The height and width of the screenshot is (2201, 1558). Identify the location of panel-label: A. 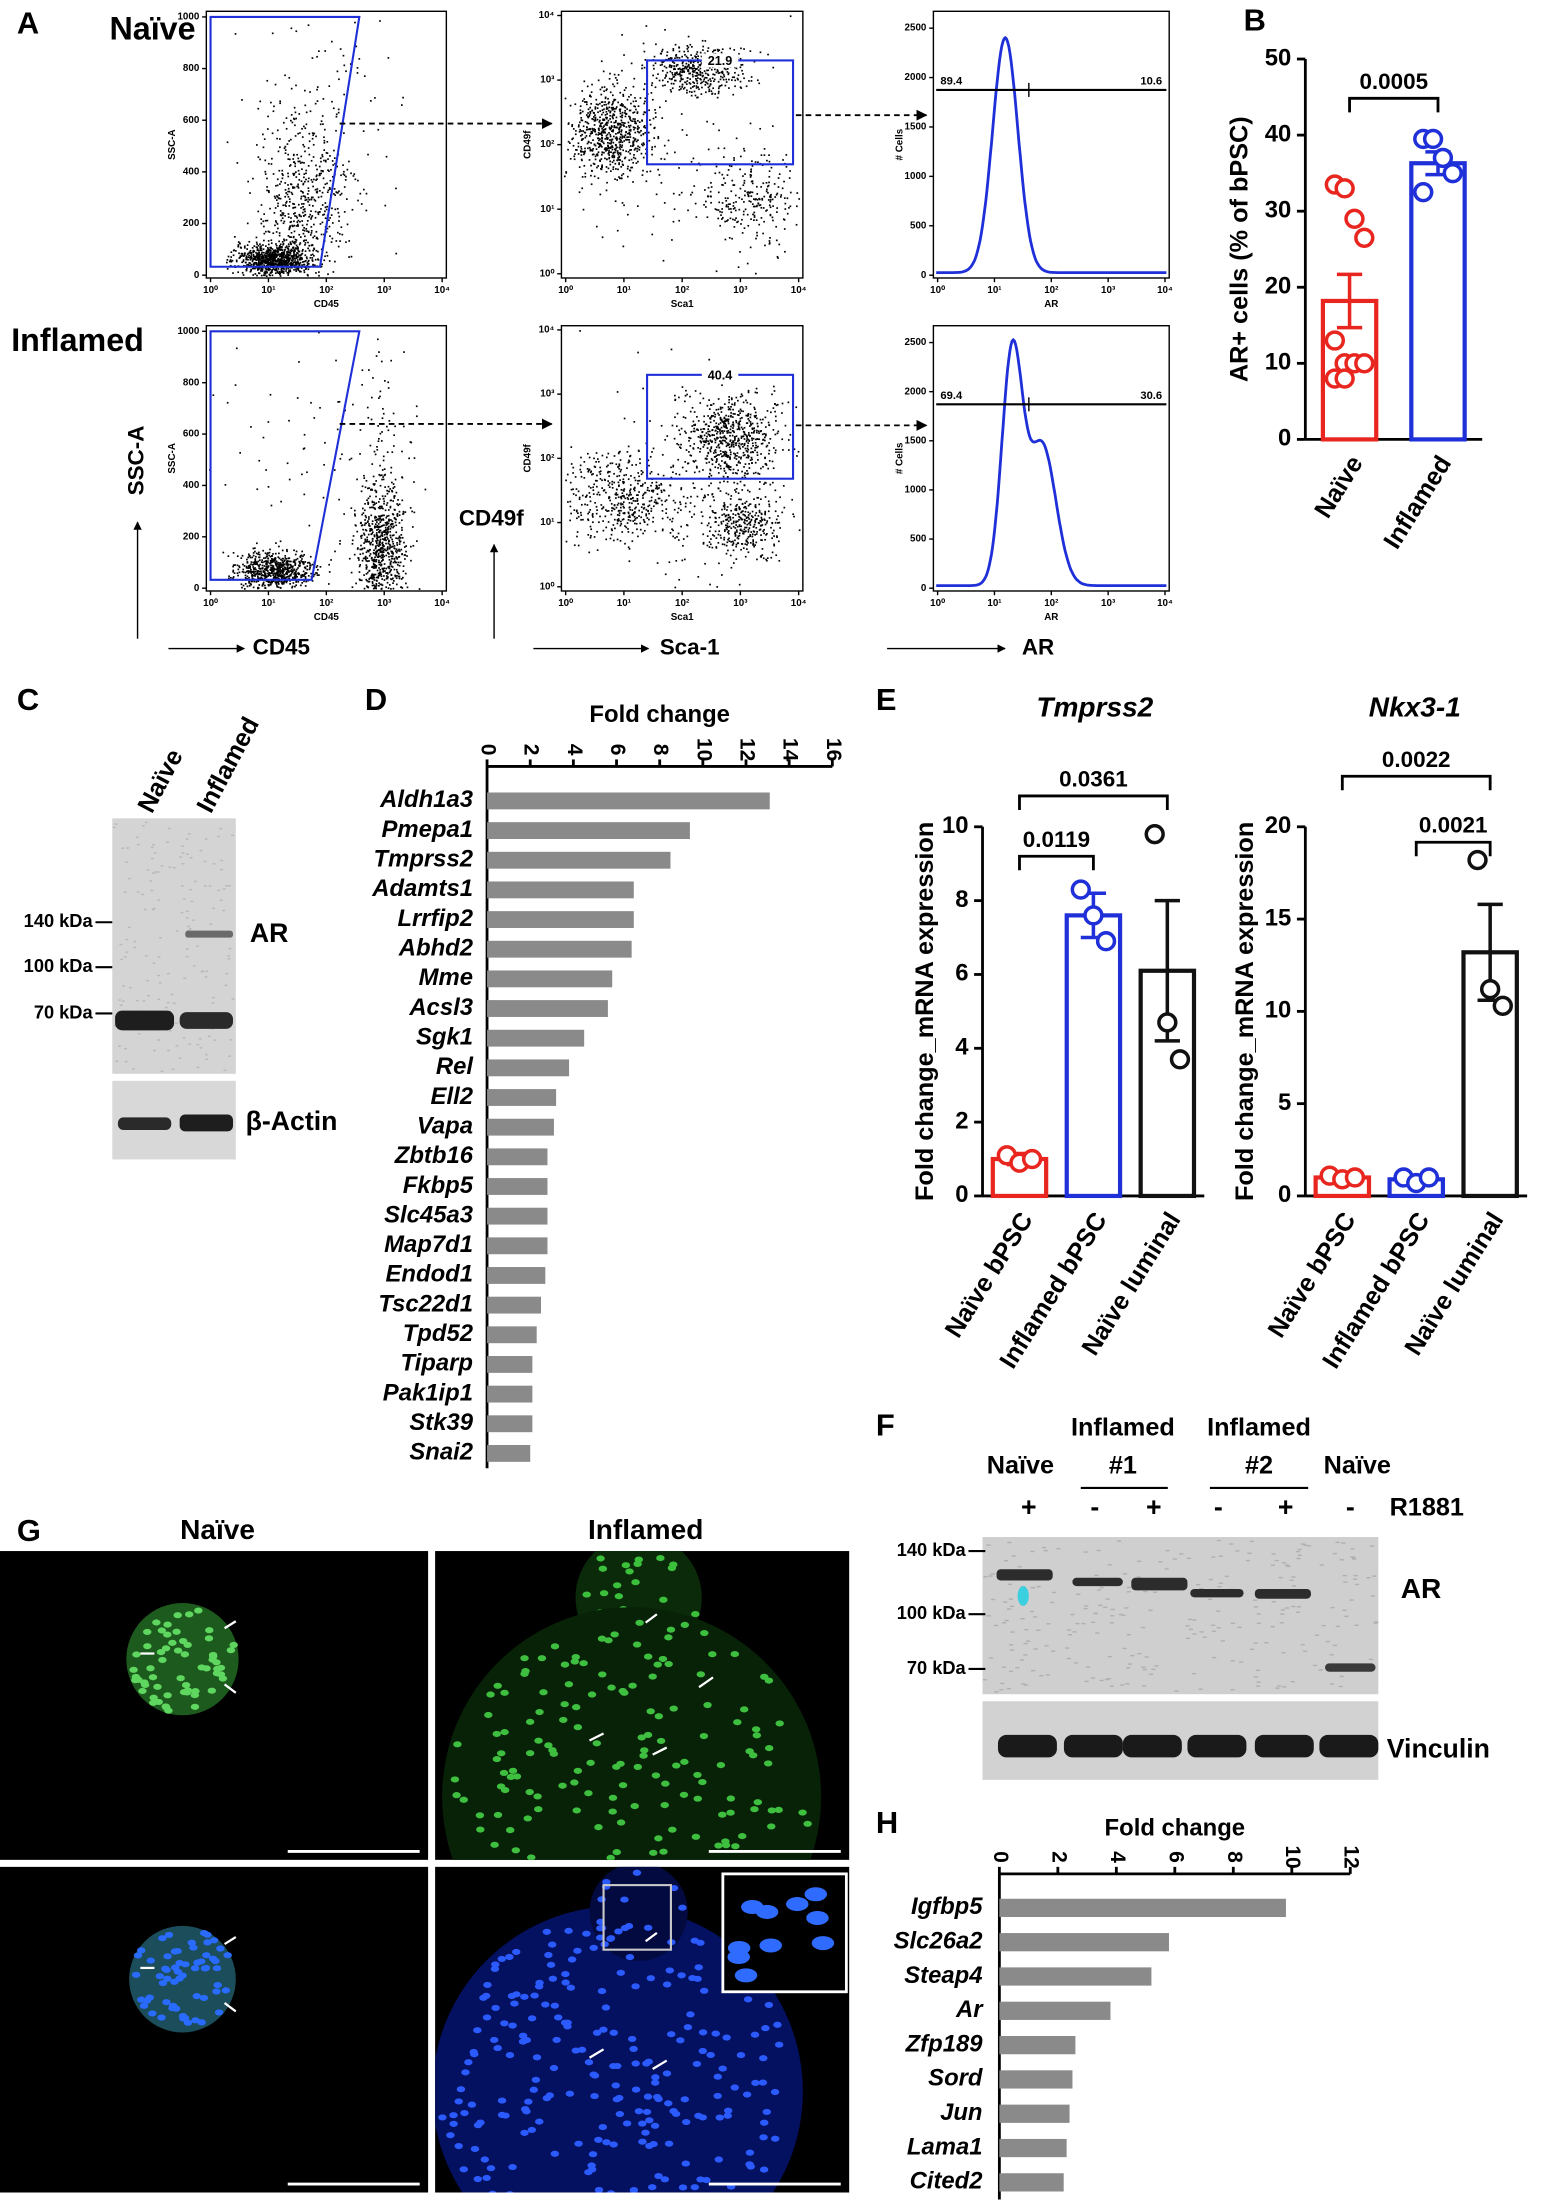
(28, 22).